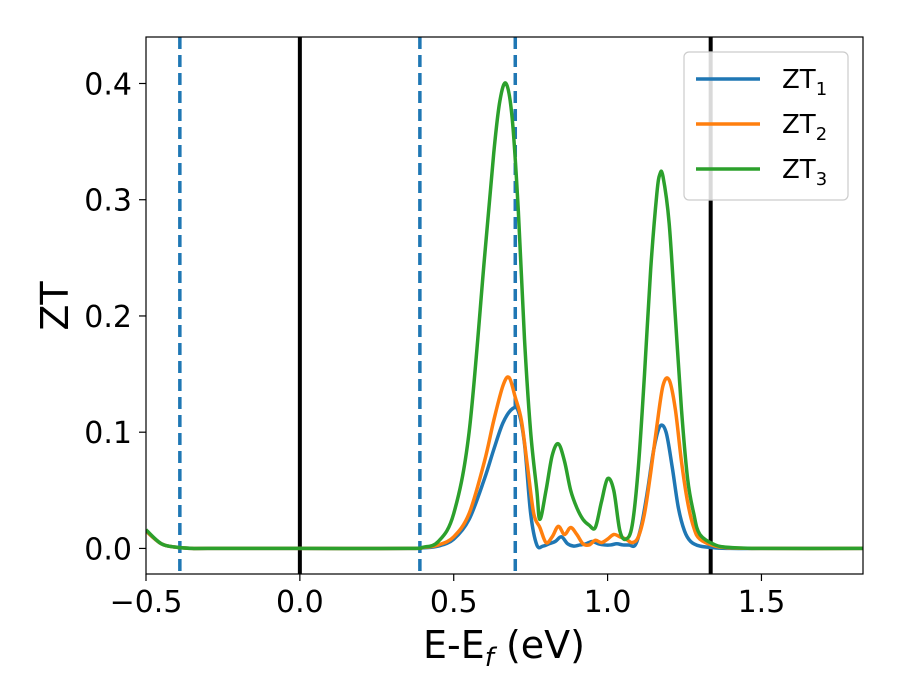 Image resolution: width=900 pixels, height=700 pixels. Describe the element at coordinates (608, 602) in the screenshot. I see `x-tick-label: 1.0` at that location.